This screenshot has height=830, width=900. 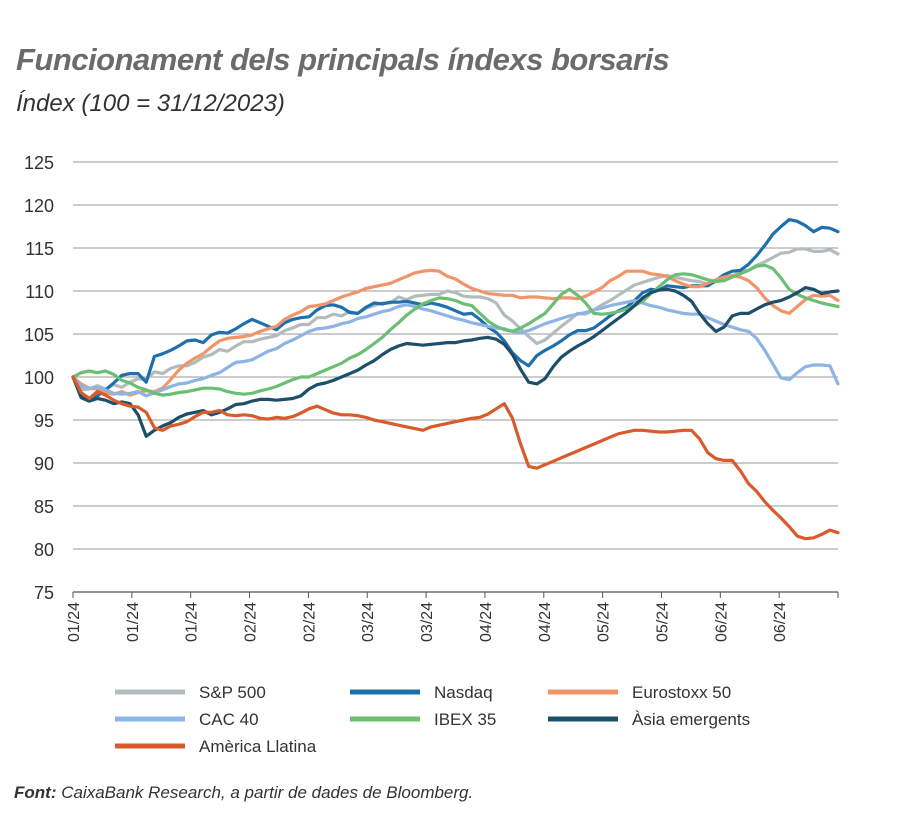 What do you see at coordinates (229, 719) in the screenshot?
I see `legend-label-cac-40: CAC 40` at bounding box center [229, 719].